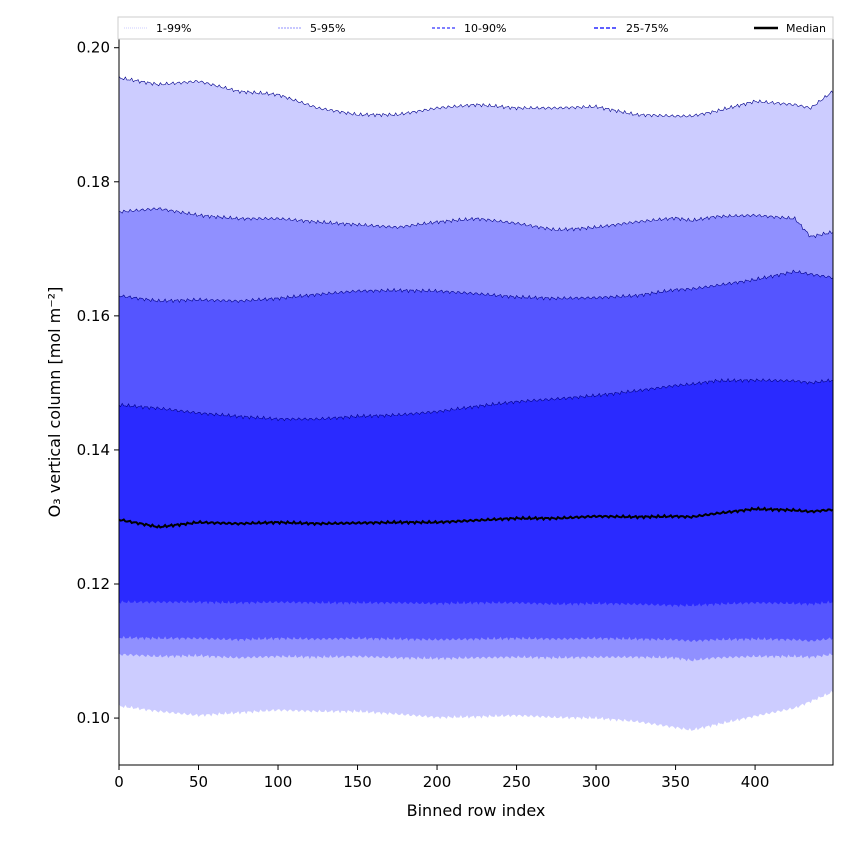 This screenshot has height=850, width=850. I want to click on y-tick-label: 0.10, so click(93, 718).